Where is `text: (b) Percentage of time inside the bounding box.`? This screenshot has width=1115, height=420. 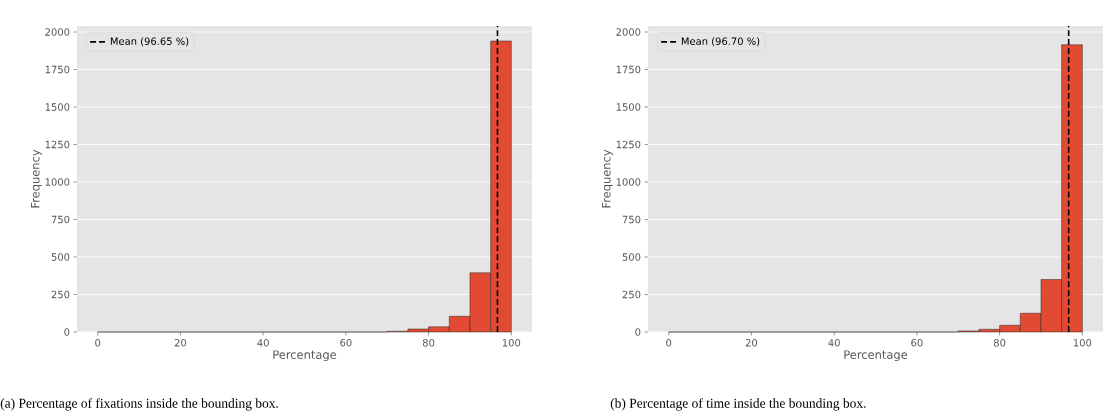 text: (b) Percentage of time inside the bounding box. is located at coordinates (738, 404).